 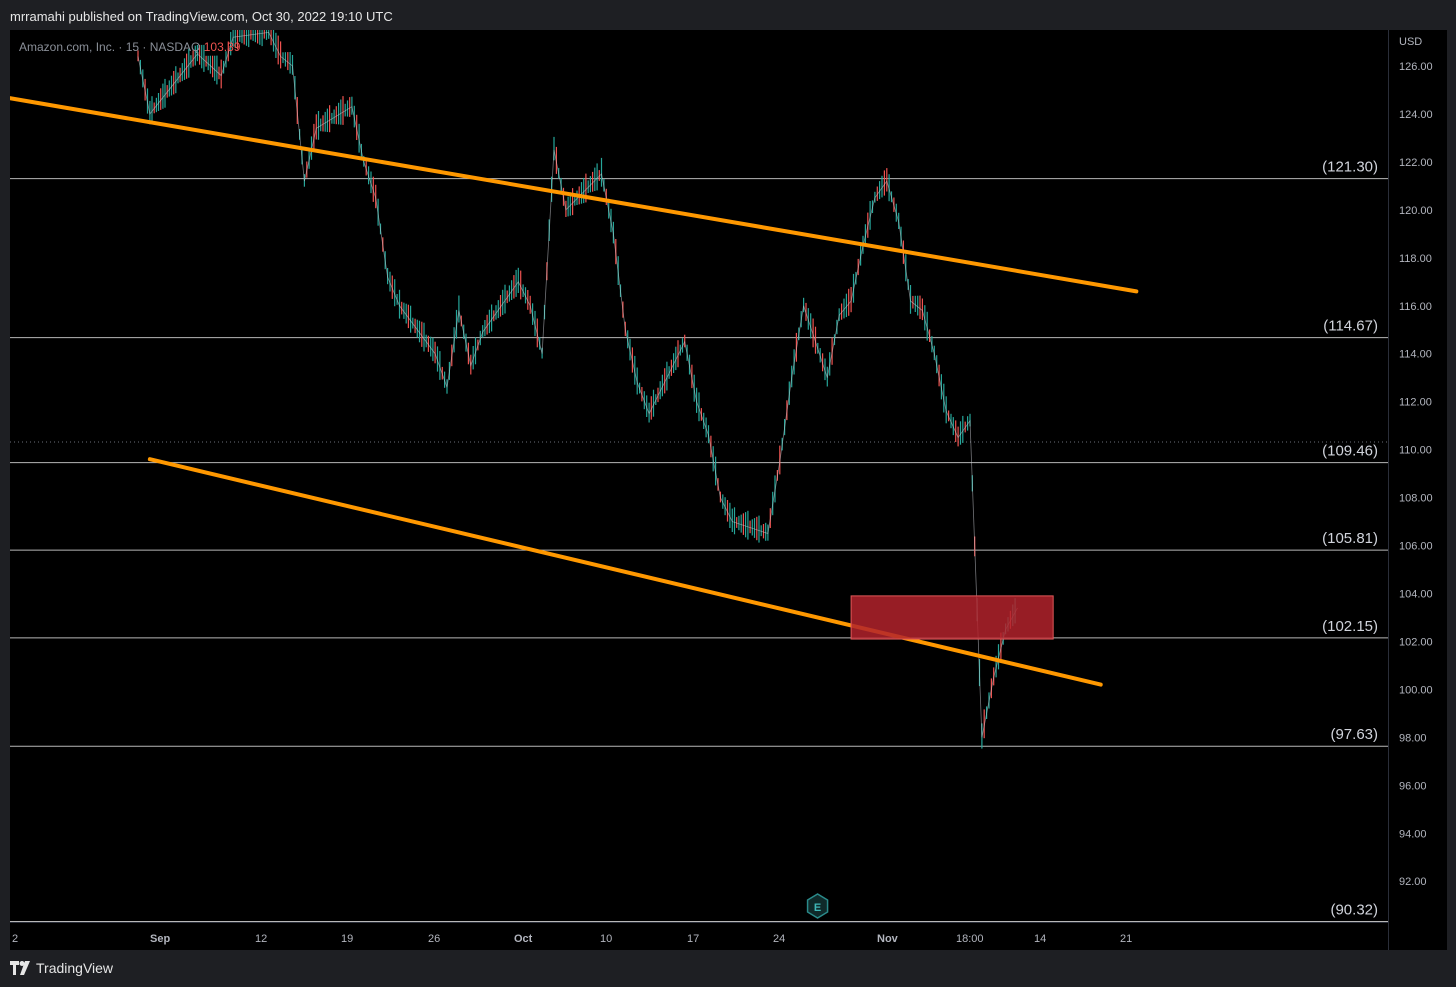 I want to click on level-label-6: (90.32), so click(x=1354, y=910).